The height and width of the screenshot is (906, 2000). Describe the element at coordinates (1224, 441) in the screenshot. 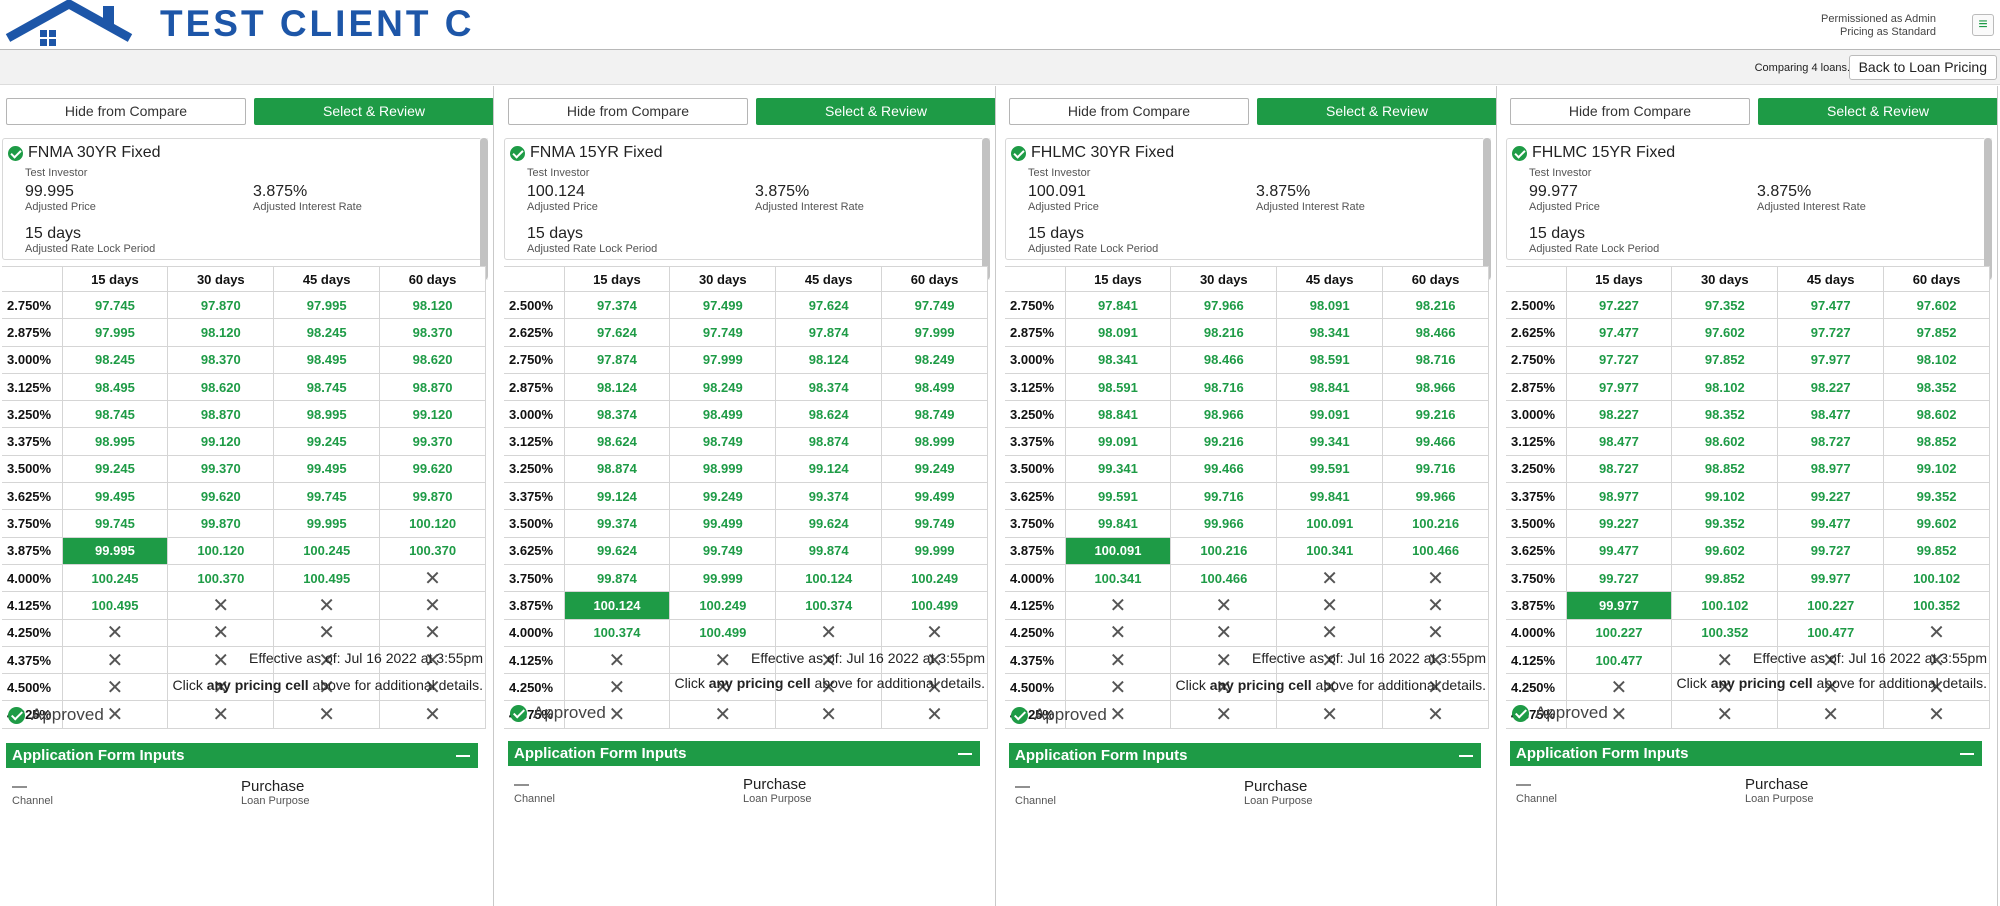

I see `pricing-cell: 99.216` at that location.